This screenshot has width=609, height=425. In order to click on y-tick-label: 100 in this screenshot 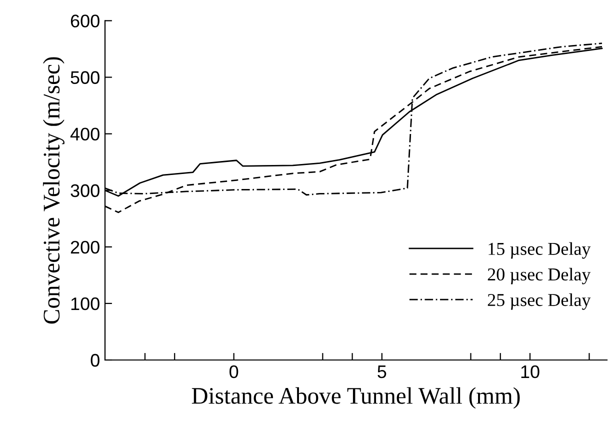, I will do `click(85, 303)`.